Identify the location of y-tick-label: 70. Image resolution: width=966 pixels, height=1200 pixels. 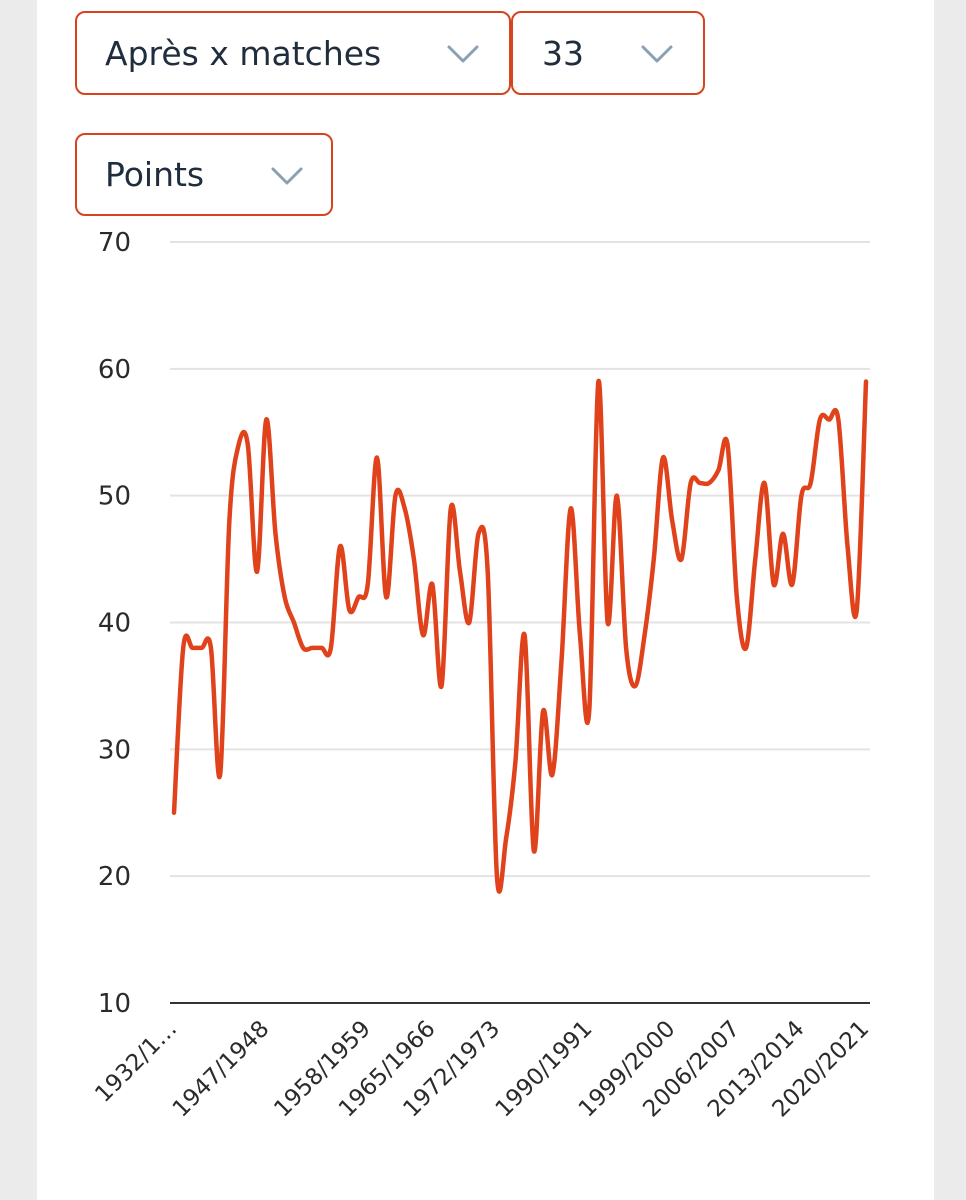
(114, 243).